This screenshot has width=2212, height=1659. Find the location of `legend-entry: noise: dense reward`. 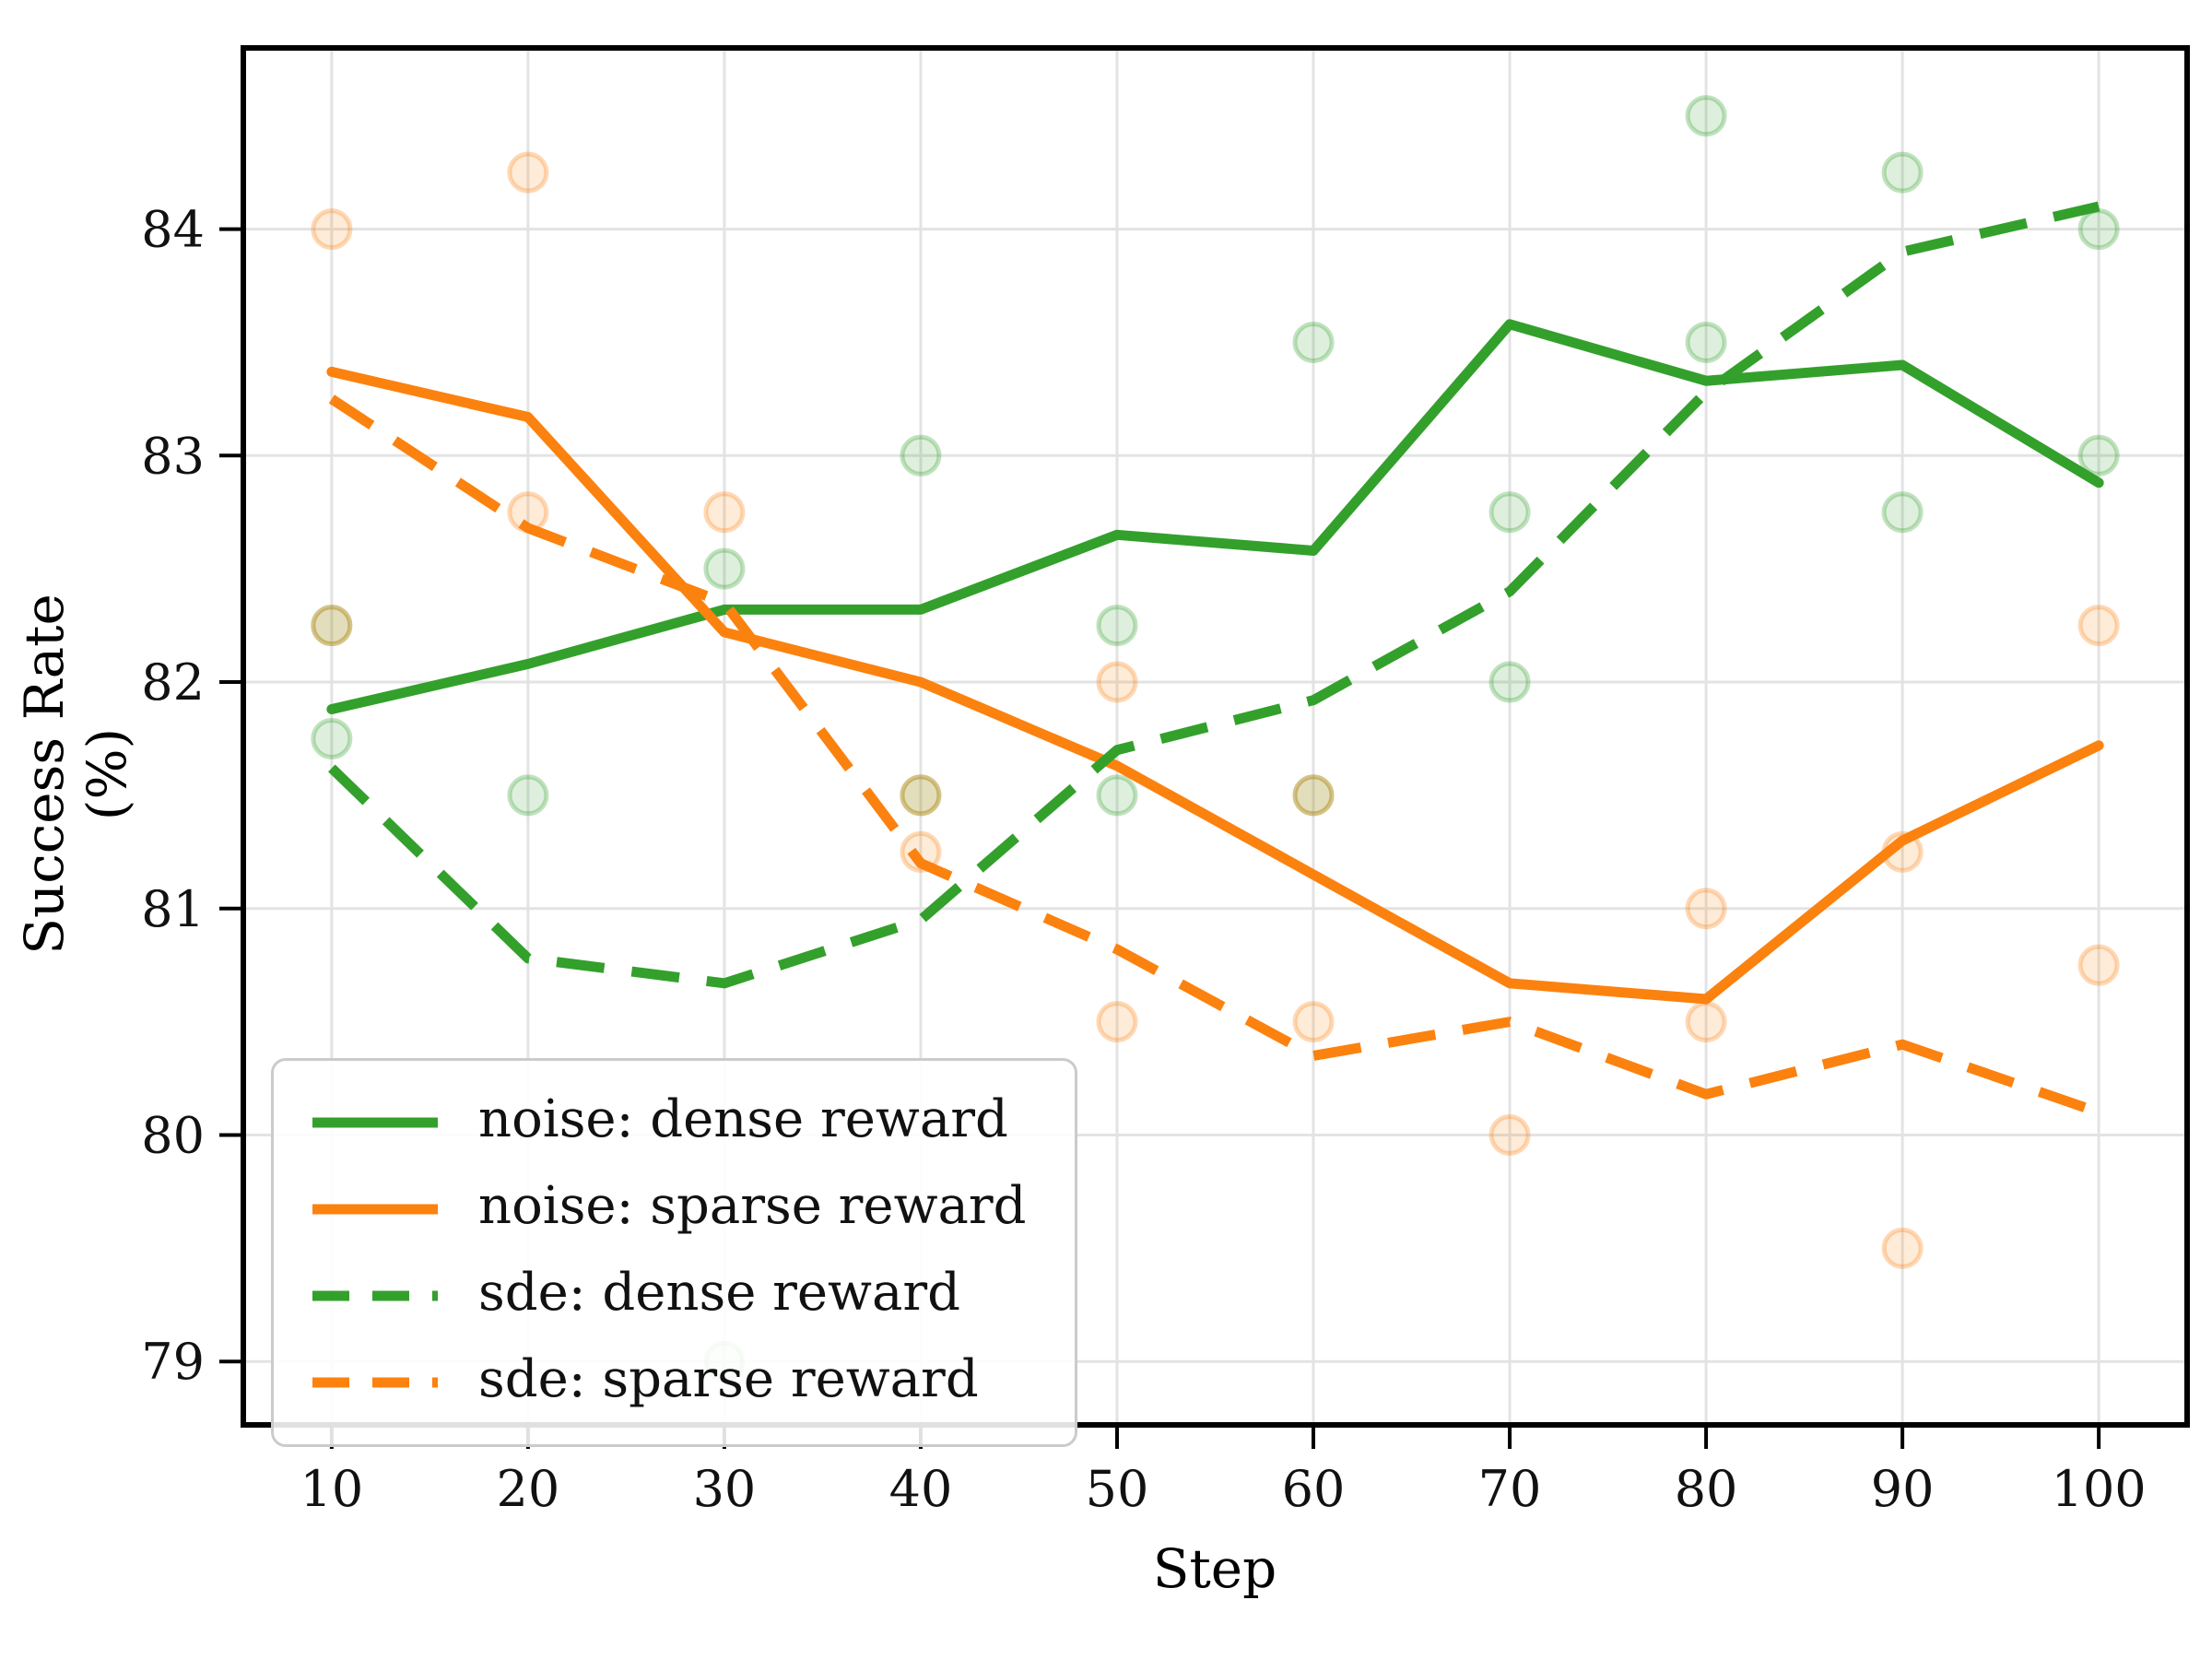

legend-entry: noise: dense reward is located at coordinates (669, 1122).